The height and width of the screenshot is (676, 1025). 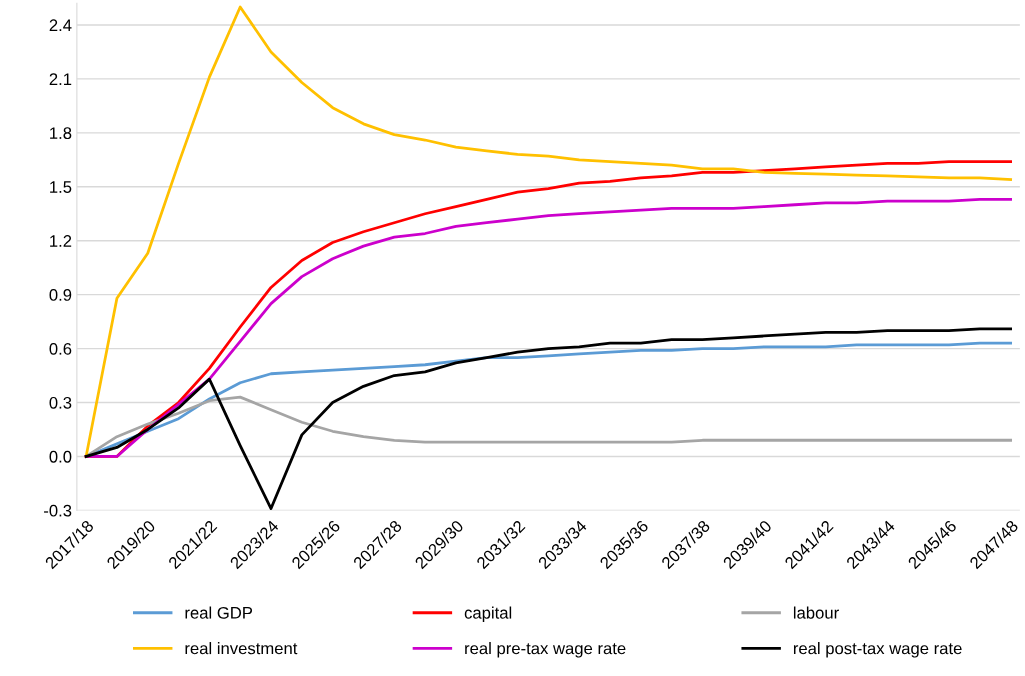 I want to click on y-tick-label: 1.8, so click(x=61, y=133).